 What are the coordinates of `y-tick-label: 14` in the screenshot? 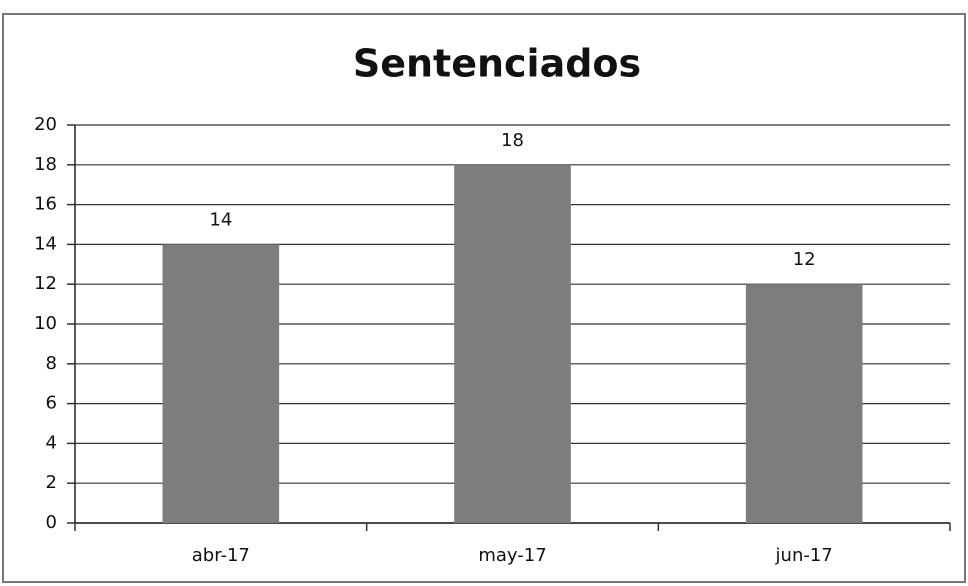 It's located at (45, 243).